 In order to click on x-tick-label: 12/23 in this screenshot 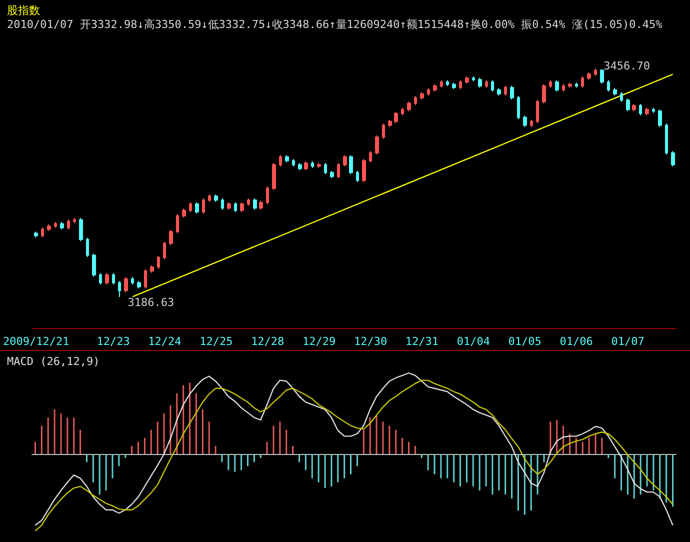, I will do `click(113, 341)`.